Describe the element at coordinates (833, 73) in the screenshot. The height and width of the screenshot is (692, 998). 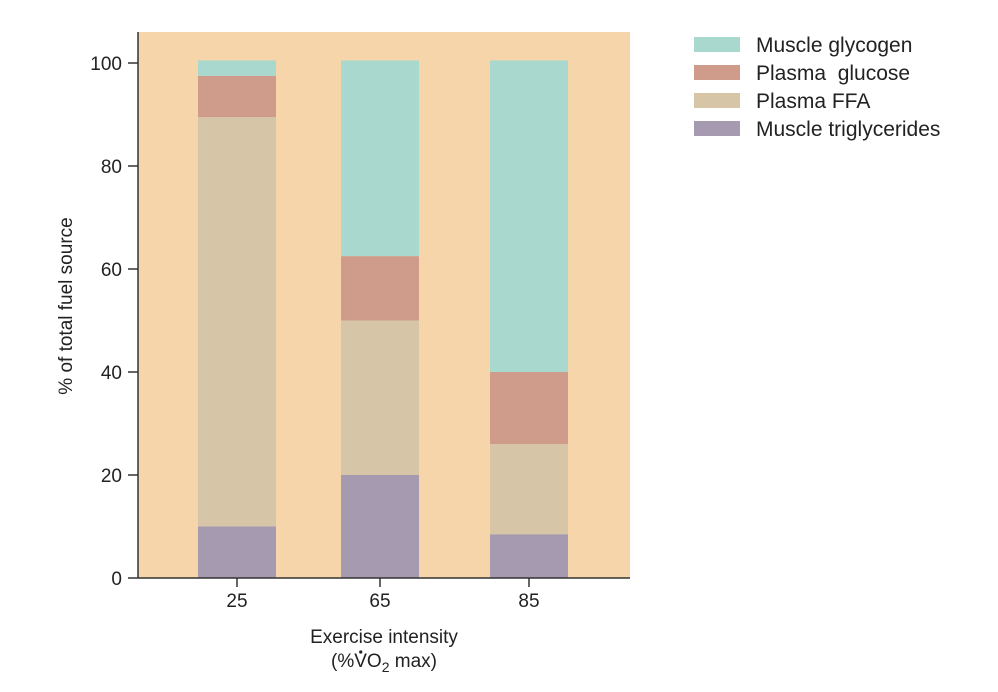
I see `legend-label-plasma-glucose: Plasma glucose` at that location.